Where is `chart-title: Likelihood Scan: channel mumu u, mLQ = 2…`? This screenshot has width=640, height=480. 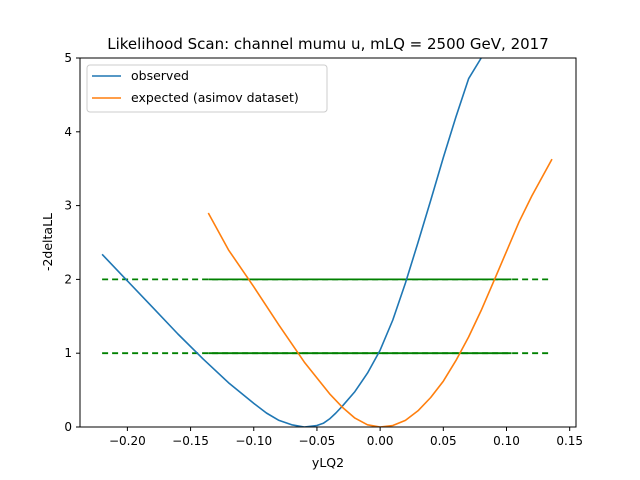
chart-title: Likelihood Scan: channel mumu u, mLQ = 2… is located at coordinates (328, 44).